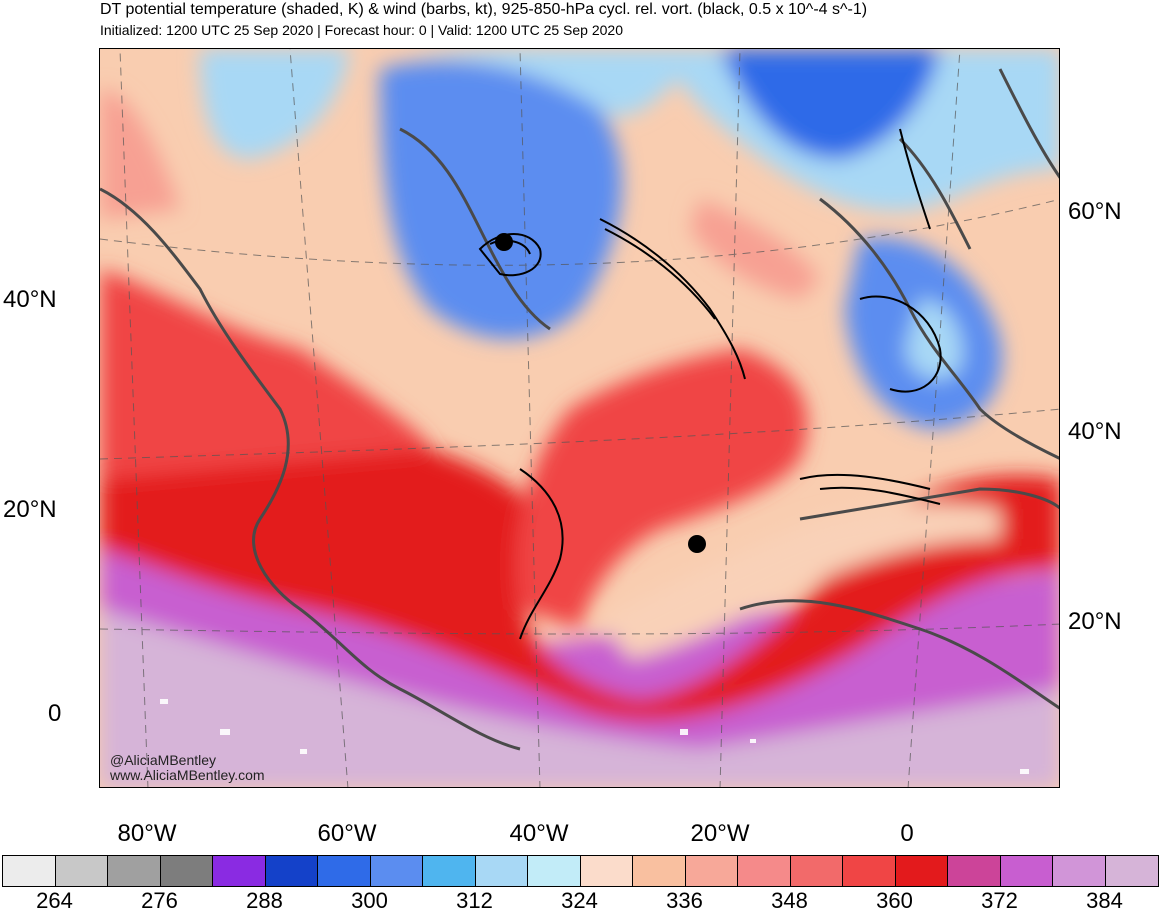  I want to click on lat-label-right-40n: 40°N, so click(1095, 431).